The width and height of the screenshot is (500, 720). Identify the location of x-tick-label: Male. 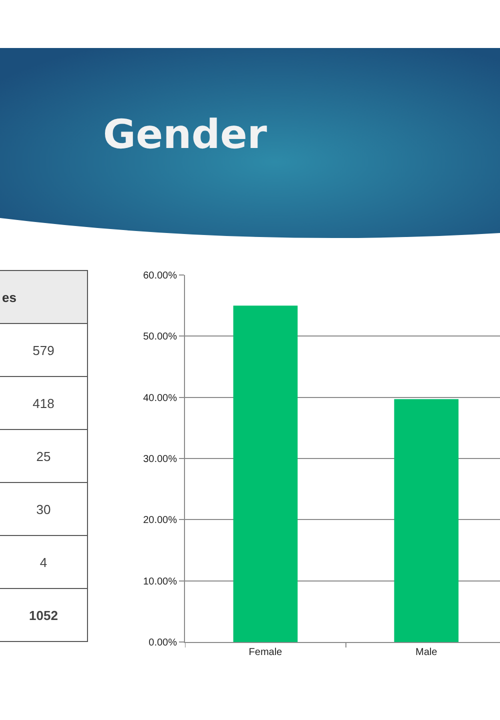
(426, 652).